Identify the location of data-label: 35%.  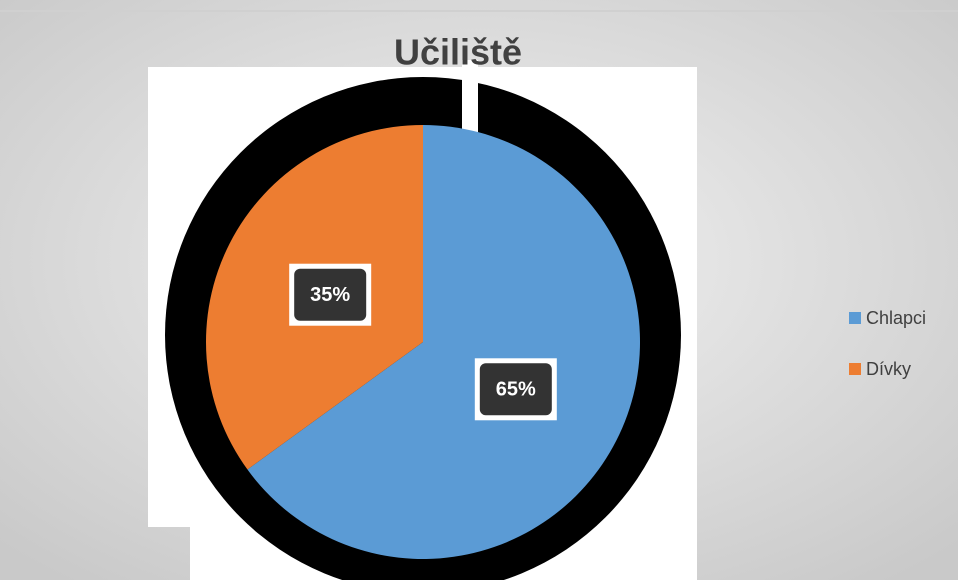
(330, 295).